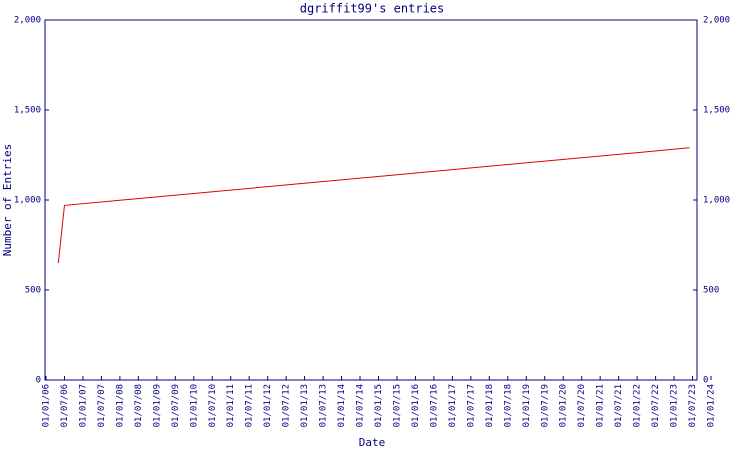 The width and height of the screenshot is (750, 450). I want to click on y2-tick-label: 1,500, so click(716, 111).